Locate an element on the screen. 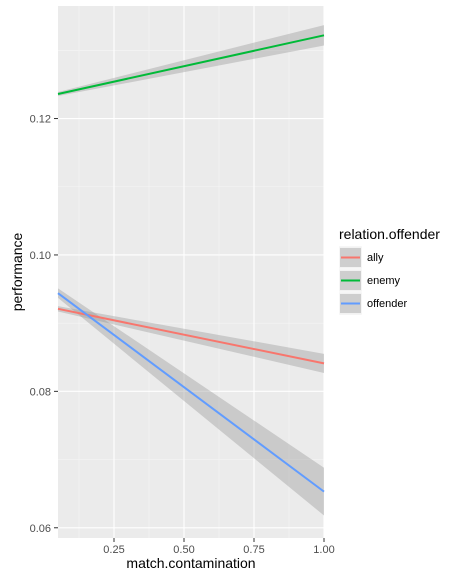 The height and width of the screenshot is (582, 468). y-tick-label: 0.10 is located at coordinates (40, 256).